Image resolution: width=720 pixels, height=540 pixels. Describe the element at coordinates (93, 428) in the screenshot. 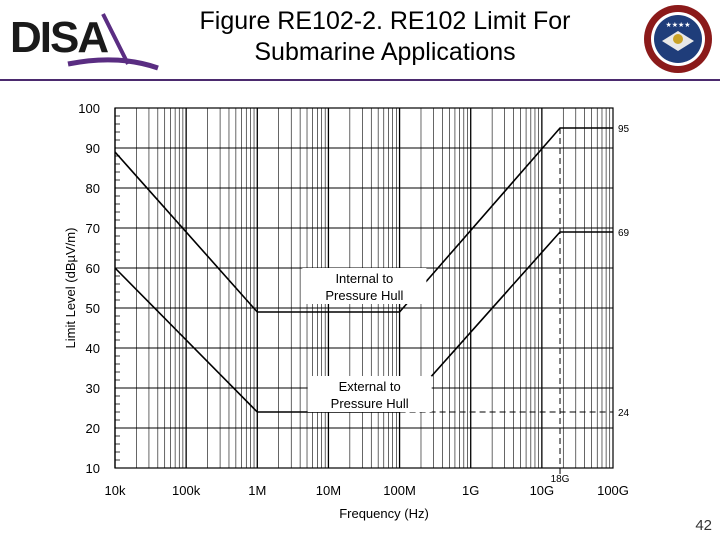

I see `y-tick-label: 20` at that location.